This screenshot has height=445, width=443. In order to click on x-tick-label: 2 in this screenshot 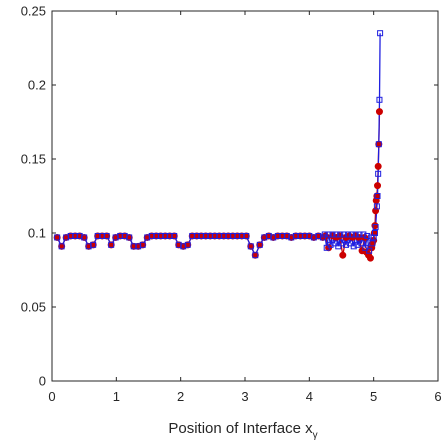, I will do `click(180, 396)`.